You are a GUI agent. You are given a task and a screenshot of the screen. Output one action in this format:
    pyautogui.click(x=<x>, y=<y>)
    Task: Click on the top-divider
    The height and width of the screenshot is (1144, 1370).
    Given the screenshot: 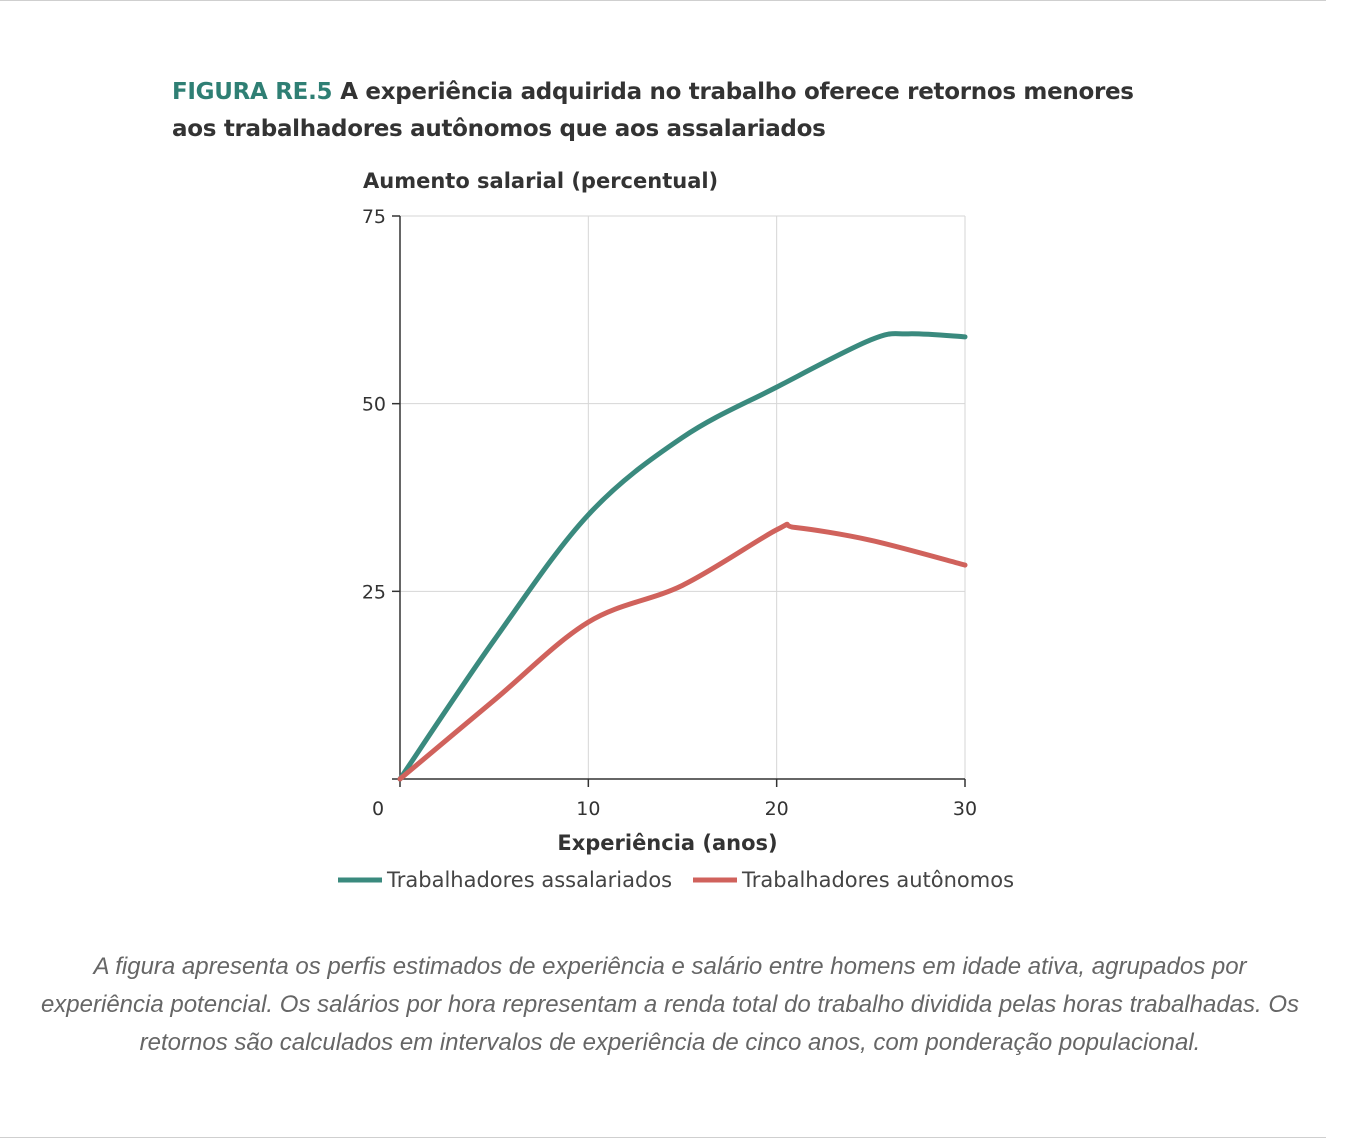 What is the action you would take?
    pyautogui.click(x=663, y=0)
    